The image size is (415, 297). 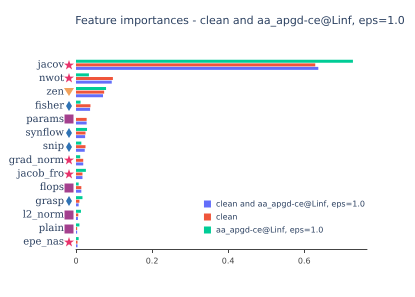 What do you see at coordinates (40, 174) in the screenshot?
I see `y-tick-label: jacob_fro` at bounding box center [40, 174].